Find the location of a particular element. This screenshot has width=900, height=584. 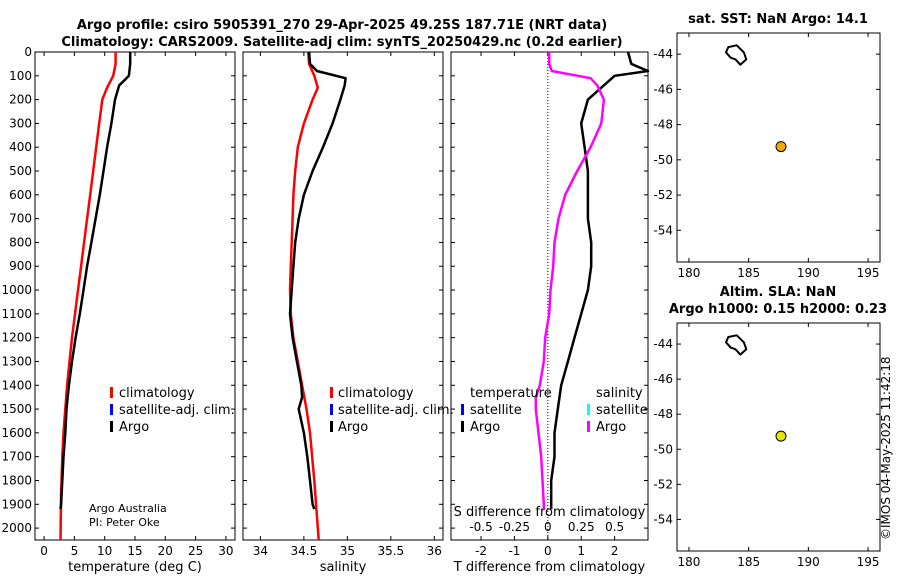

legend-swatch-s-satellite is located at coordinates (588, 409).